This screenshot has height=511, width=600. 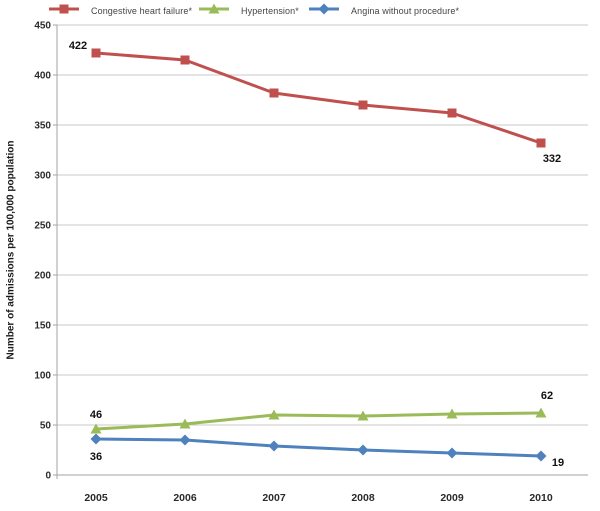 I want to click on y-tick-label: 0, so click(x=48, y=476).